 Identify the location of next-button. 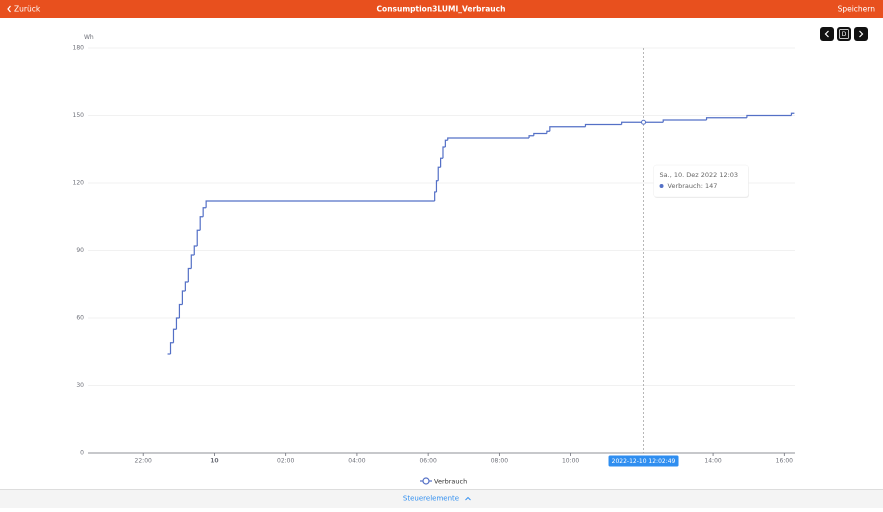
(861, 34).